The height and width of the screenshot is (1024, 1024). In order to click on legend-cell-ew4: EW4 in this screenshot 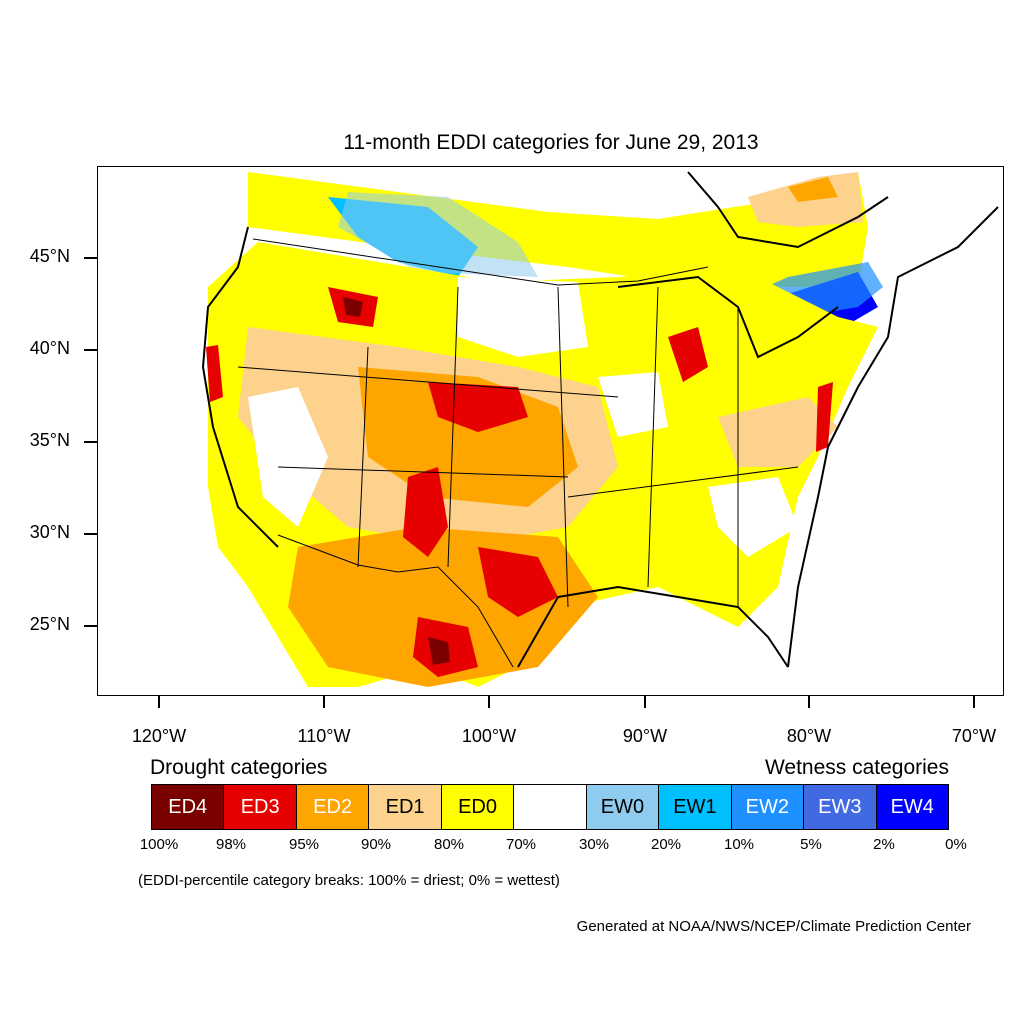, I will do `click(912, 807)`.